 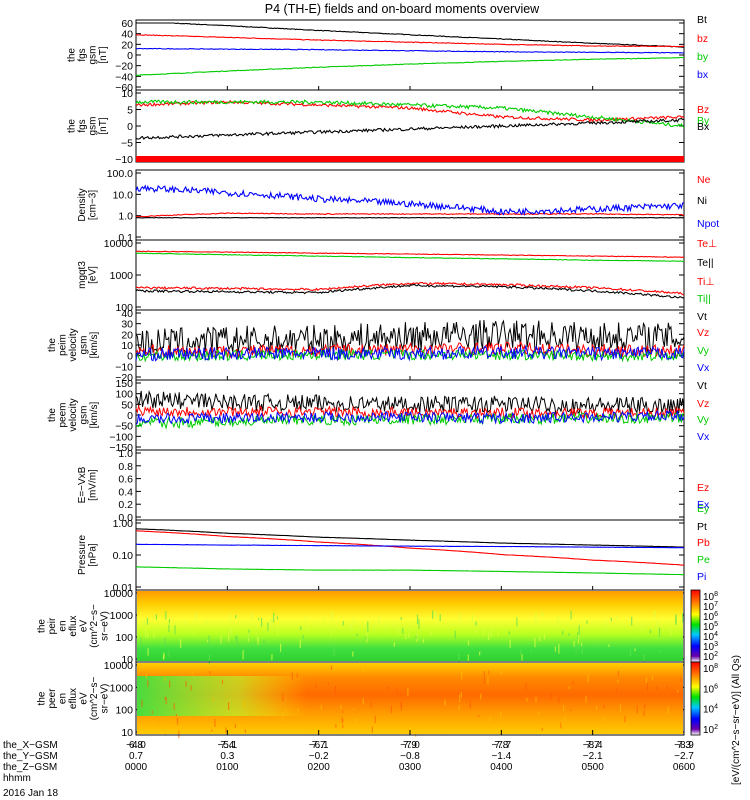 I want to click on x-tick-label: −8.9, so click(x=684, y=745).